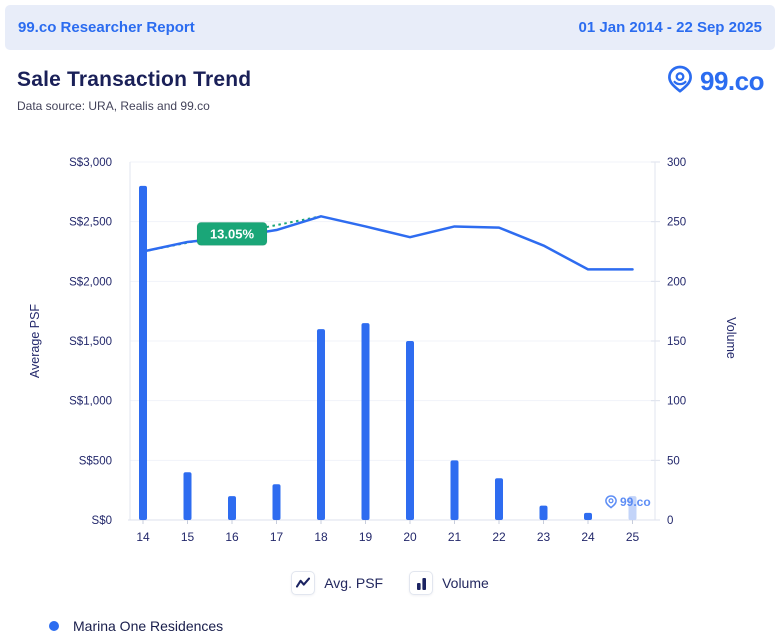 This screenshot has height=644, width=780. I want to click on svg-text: S$2,000, so click(90, 282).